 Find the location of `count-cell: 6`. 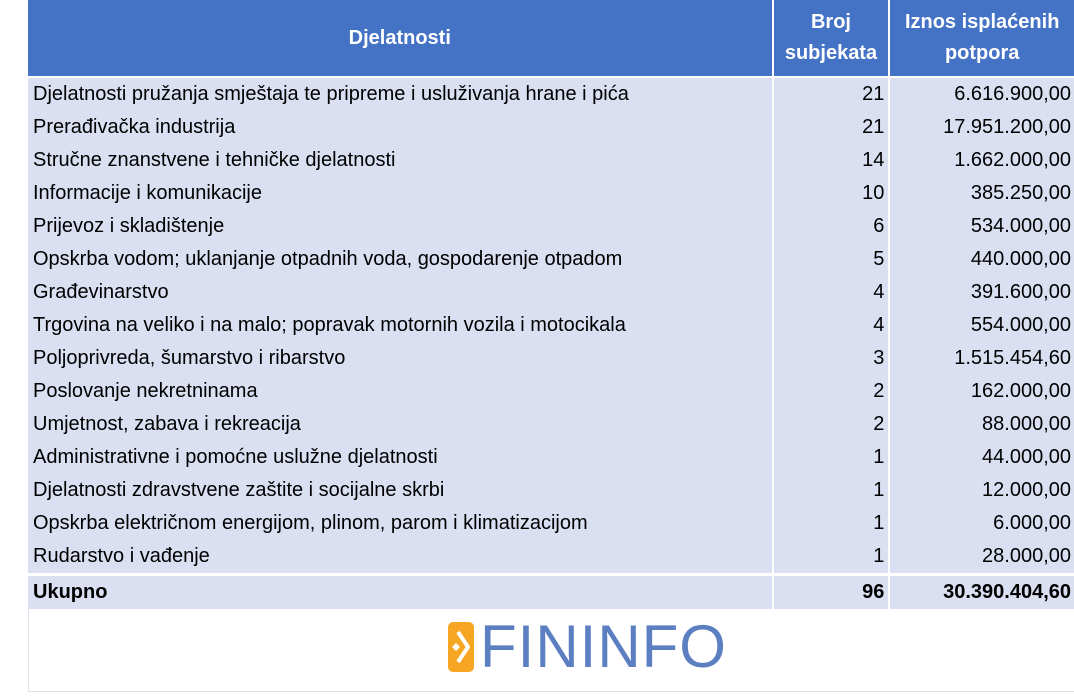

count-cell: 6 is located at coordinates (831, 226).